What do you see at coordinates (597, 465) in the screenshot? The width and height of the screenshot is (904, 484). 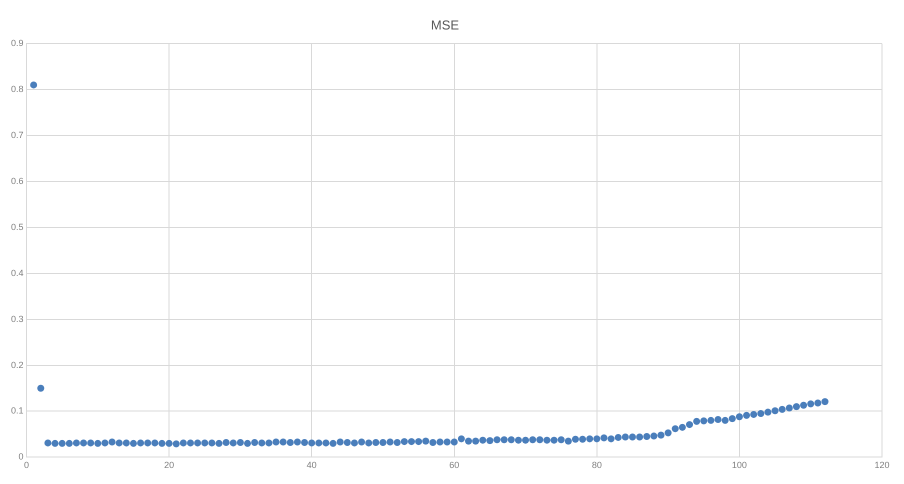 I see `x-tick-label: 80` at bounding box center [597, 465].